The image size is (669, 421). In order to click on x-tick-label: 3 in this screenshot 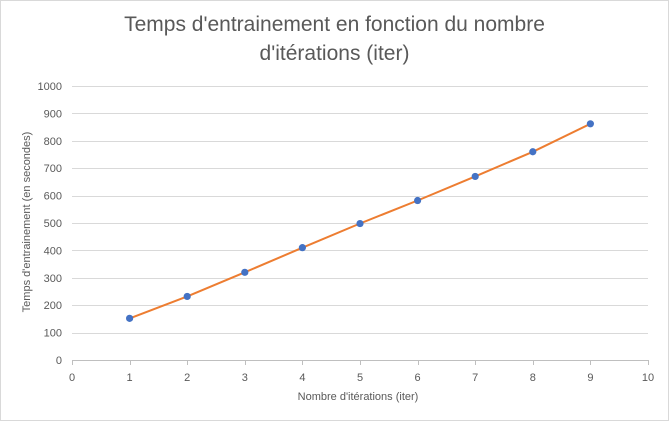, I will do `click(245, 378)`.